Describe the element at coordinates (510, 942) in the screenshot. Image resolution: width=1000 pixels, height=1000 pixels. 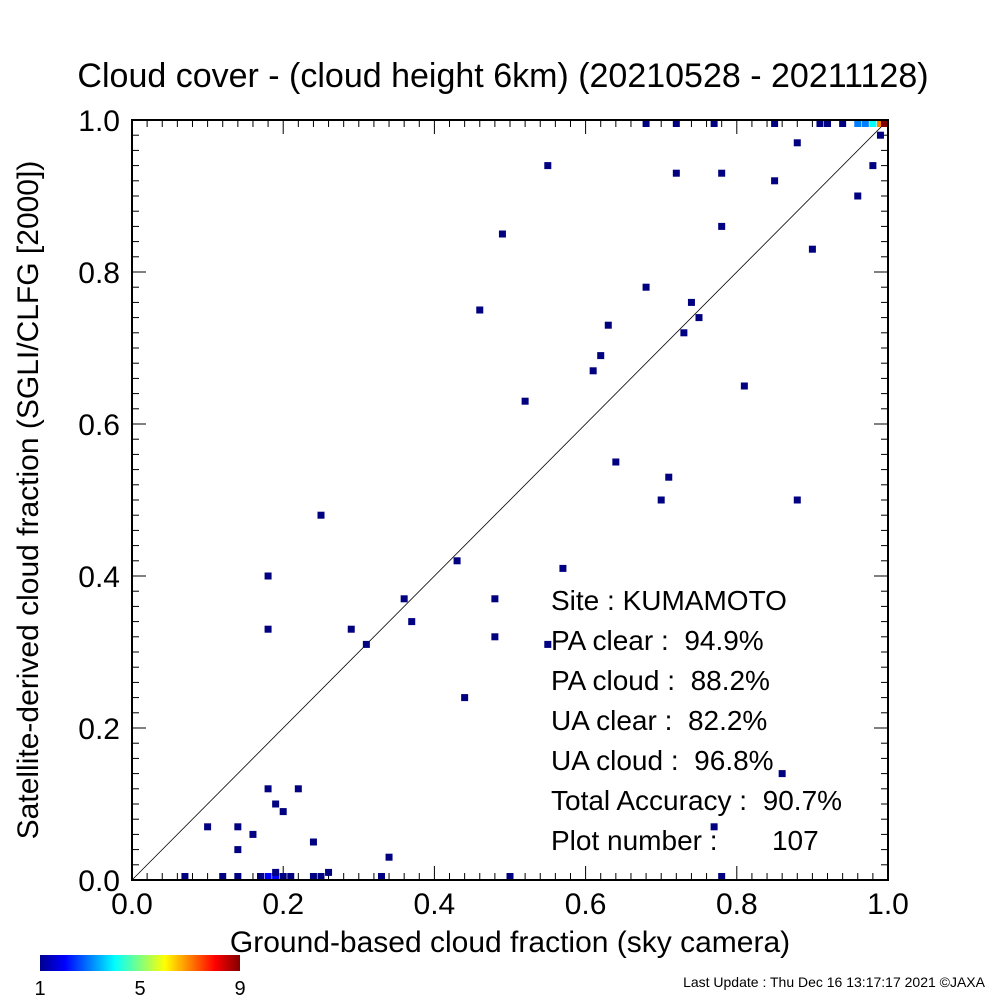
I see `x-axis-label: Ground-based cloud fraction (sky camera)` at that location.